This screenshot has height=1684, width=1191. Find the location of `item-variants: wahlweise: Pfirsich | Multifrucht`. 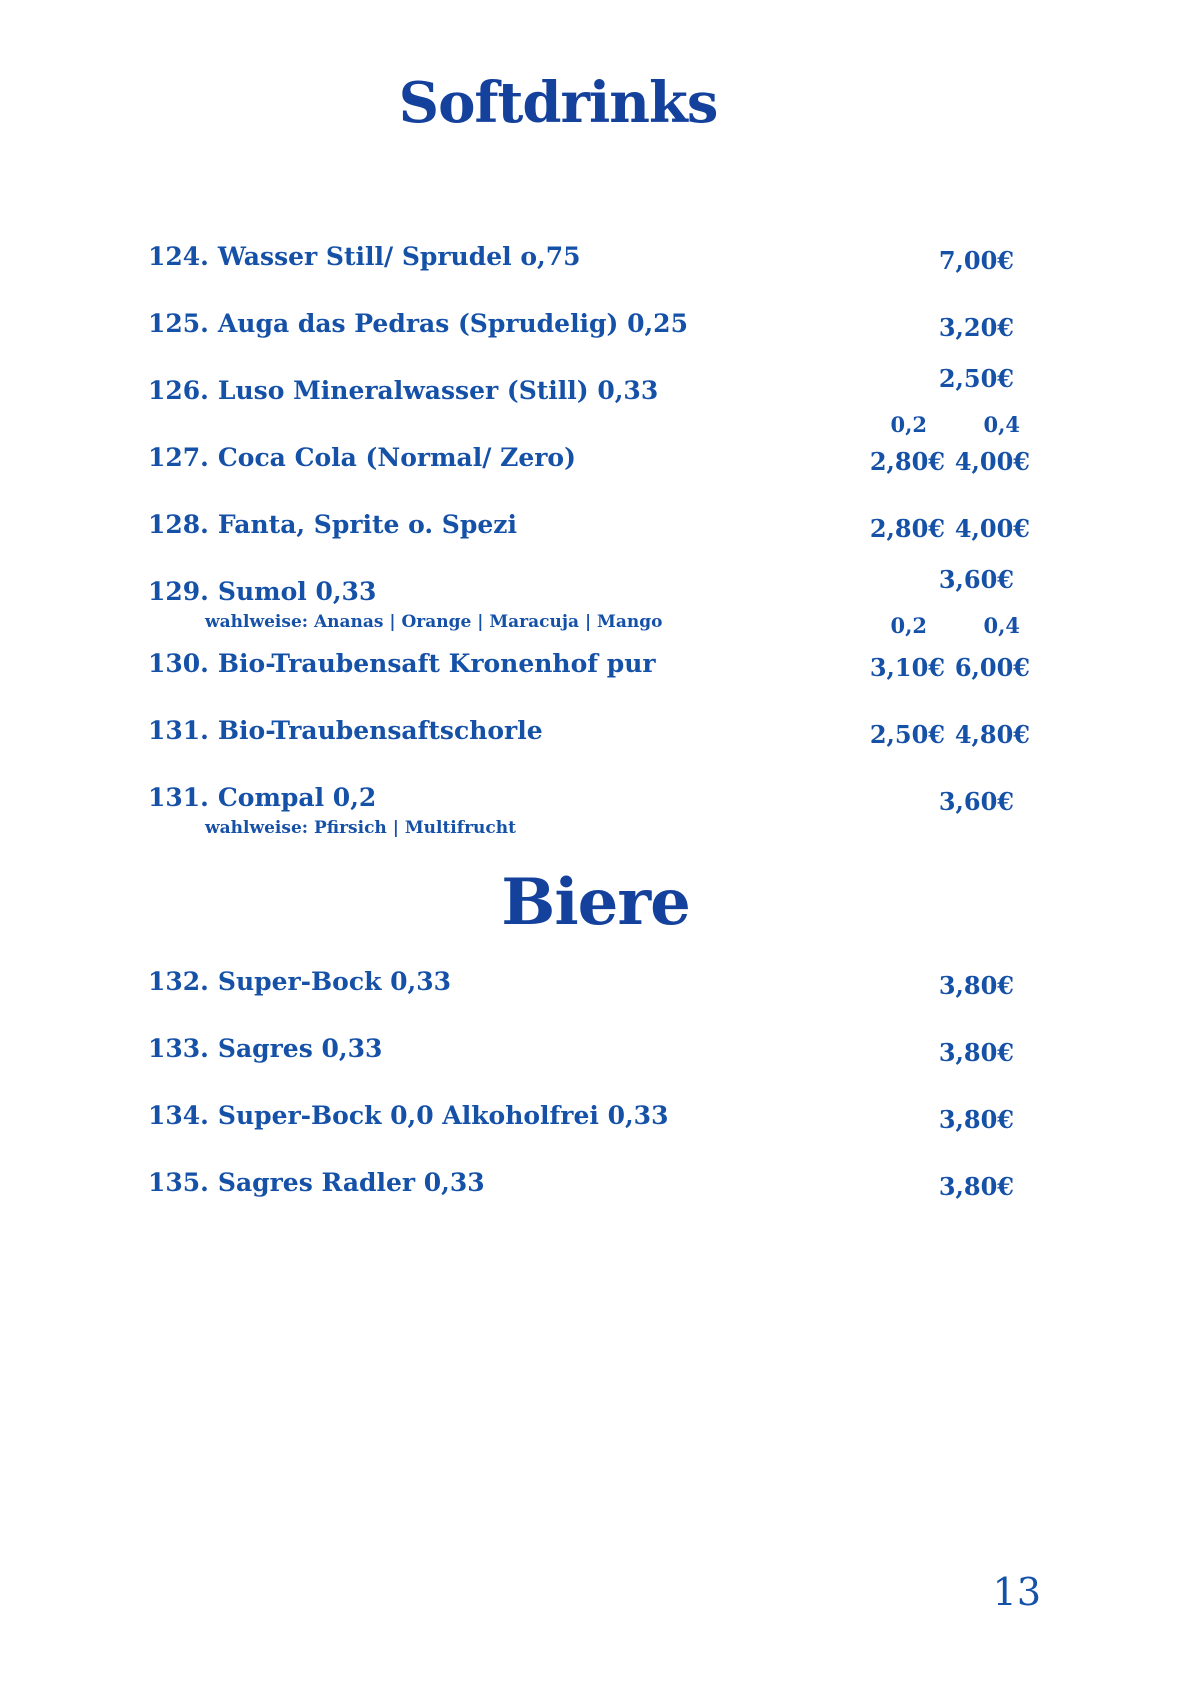

item-variants: wahlweise: Pfirsich | Multifrucht is located at coordinates (360, 828).